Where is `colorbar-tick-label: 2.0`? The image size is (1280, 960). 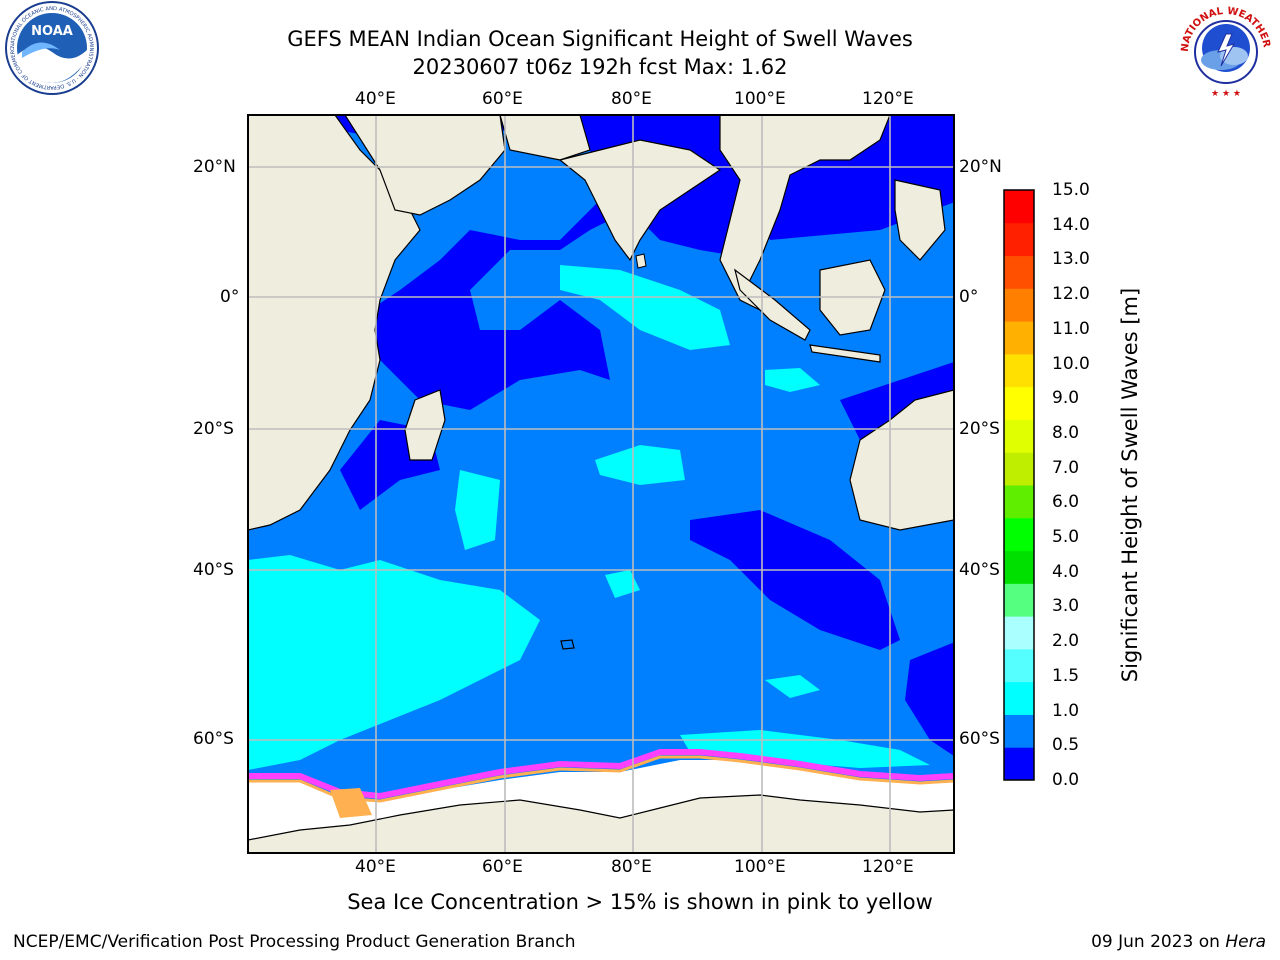 colorbar-tick-label: 2.0 is located at coordinates (1066, 641).